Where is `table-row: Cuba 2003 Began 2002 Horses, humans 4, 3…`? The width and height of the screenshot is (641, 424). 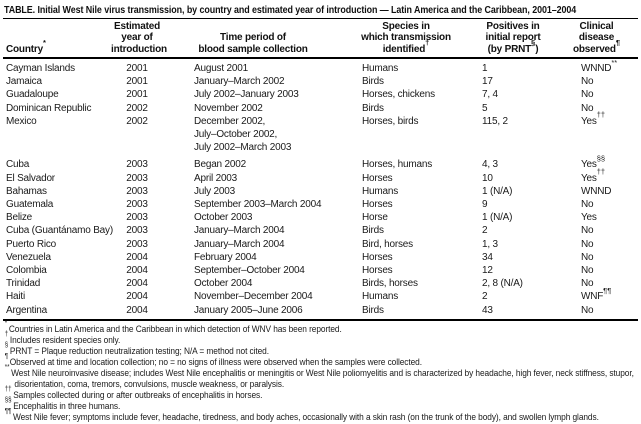
table-row: Cuba 2003 Began 2002 Horses, humans 4, 3… is located at coordinates (320, 163).